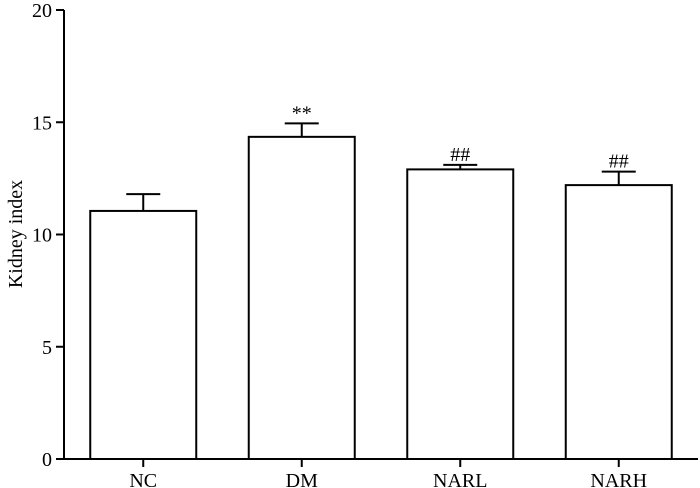 This screenshot has height=488, width=700. Describe the element at coordinates (42, 11) in the screenshot. I see `y-tick-label: 20` at that location.